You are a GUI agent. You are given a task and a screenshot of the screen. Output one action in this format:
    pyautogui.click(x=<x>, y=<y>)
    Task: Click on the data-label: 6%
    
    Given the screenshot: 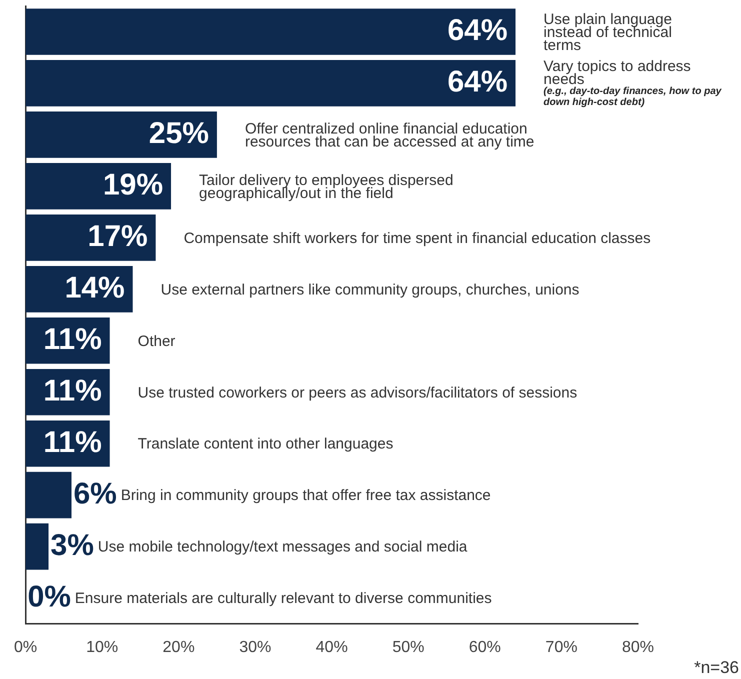 What is the action you would take?
    pyautogui.click(x=95, y=493)
    